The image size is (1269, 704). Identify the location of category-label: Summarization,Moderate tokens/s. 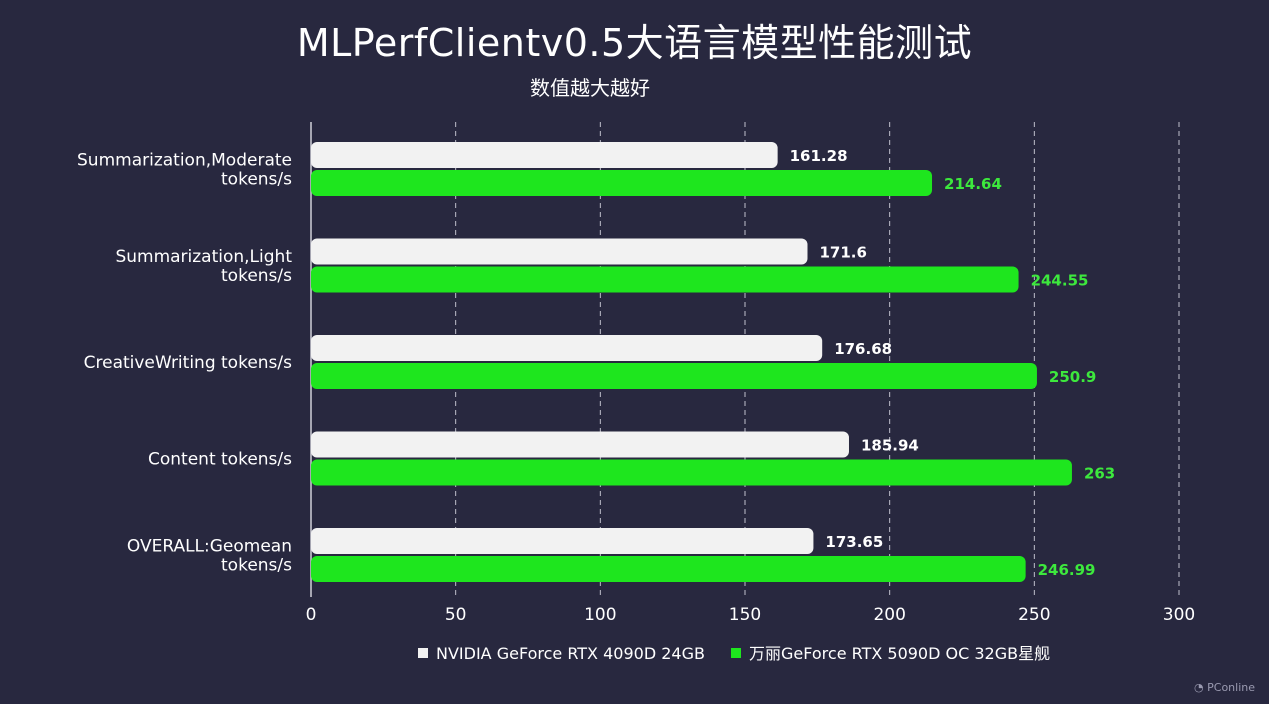
(184, 170).